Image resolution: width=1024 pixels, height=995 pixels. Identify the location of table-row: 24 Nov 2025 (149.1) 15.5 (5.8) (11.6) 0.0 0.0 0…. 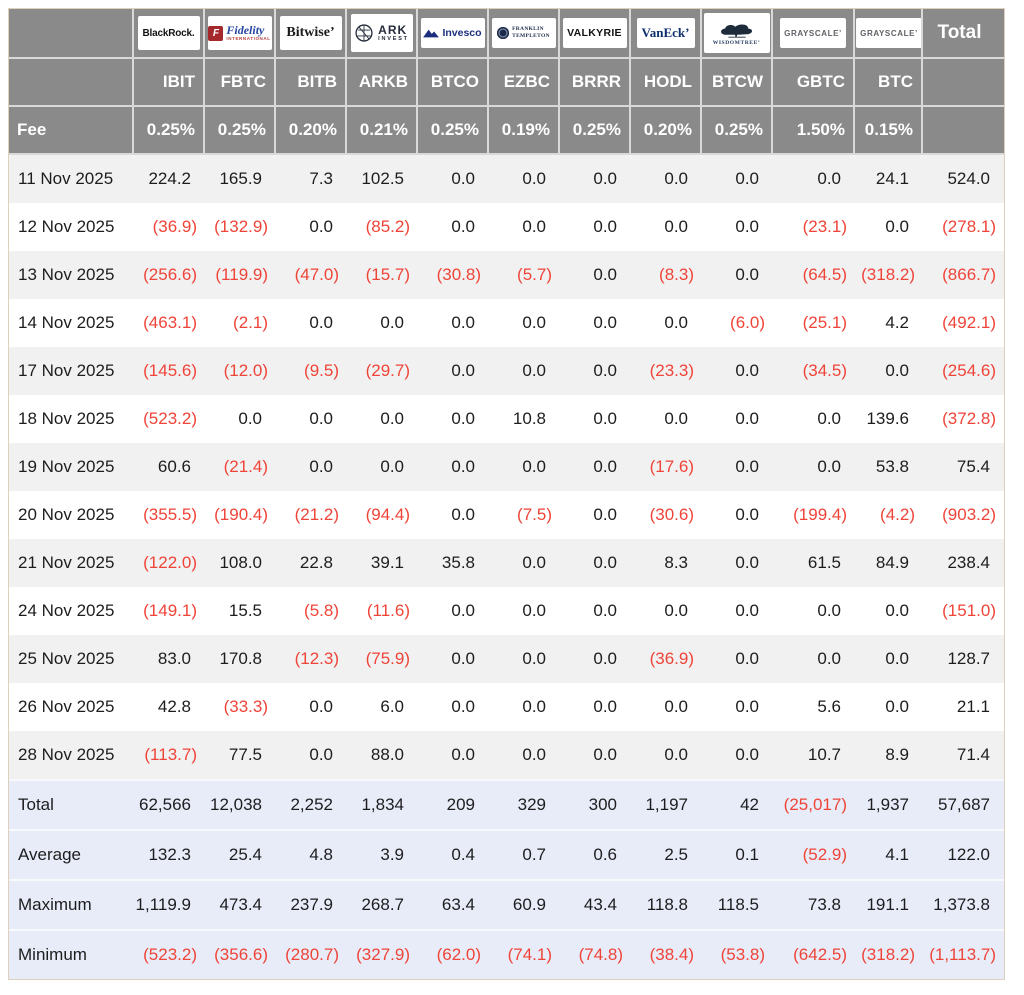
(506, 611).